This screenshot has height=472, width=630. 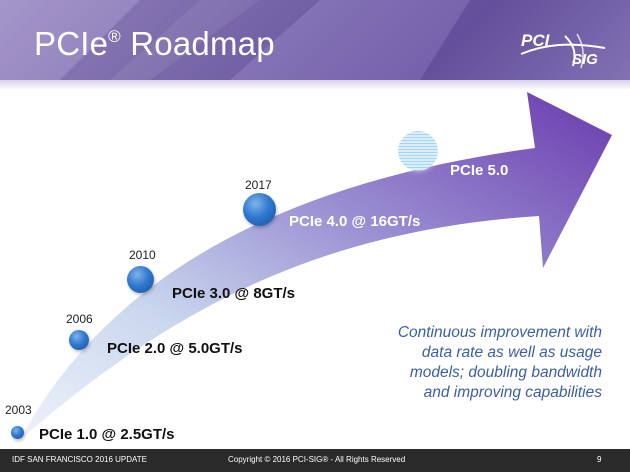 I want to click on header-shadow, so click(x=315, y=85).